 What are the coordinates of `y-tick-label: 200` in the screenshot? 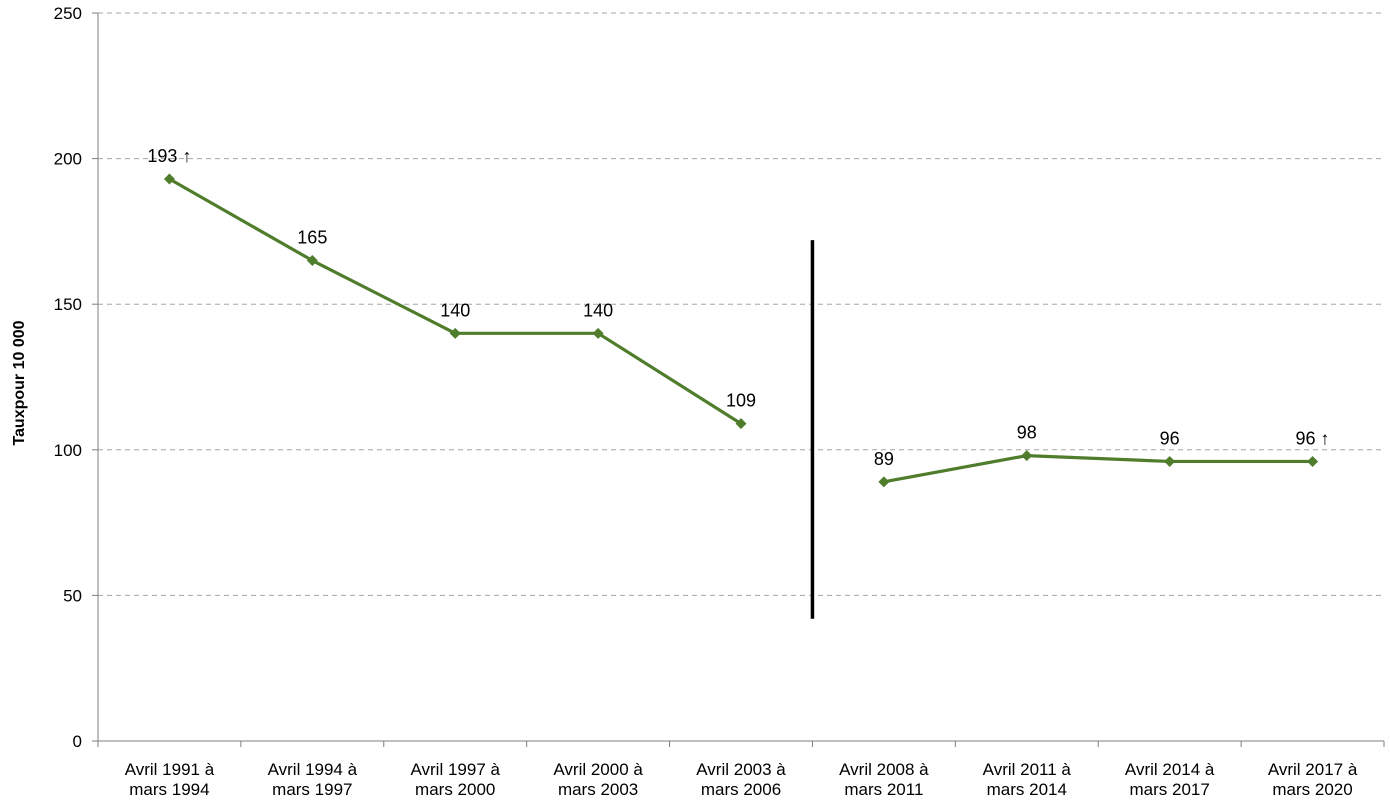 It's located at (68, 159).